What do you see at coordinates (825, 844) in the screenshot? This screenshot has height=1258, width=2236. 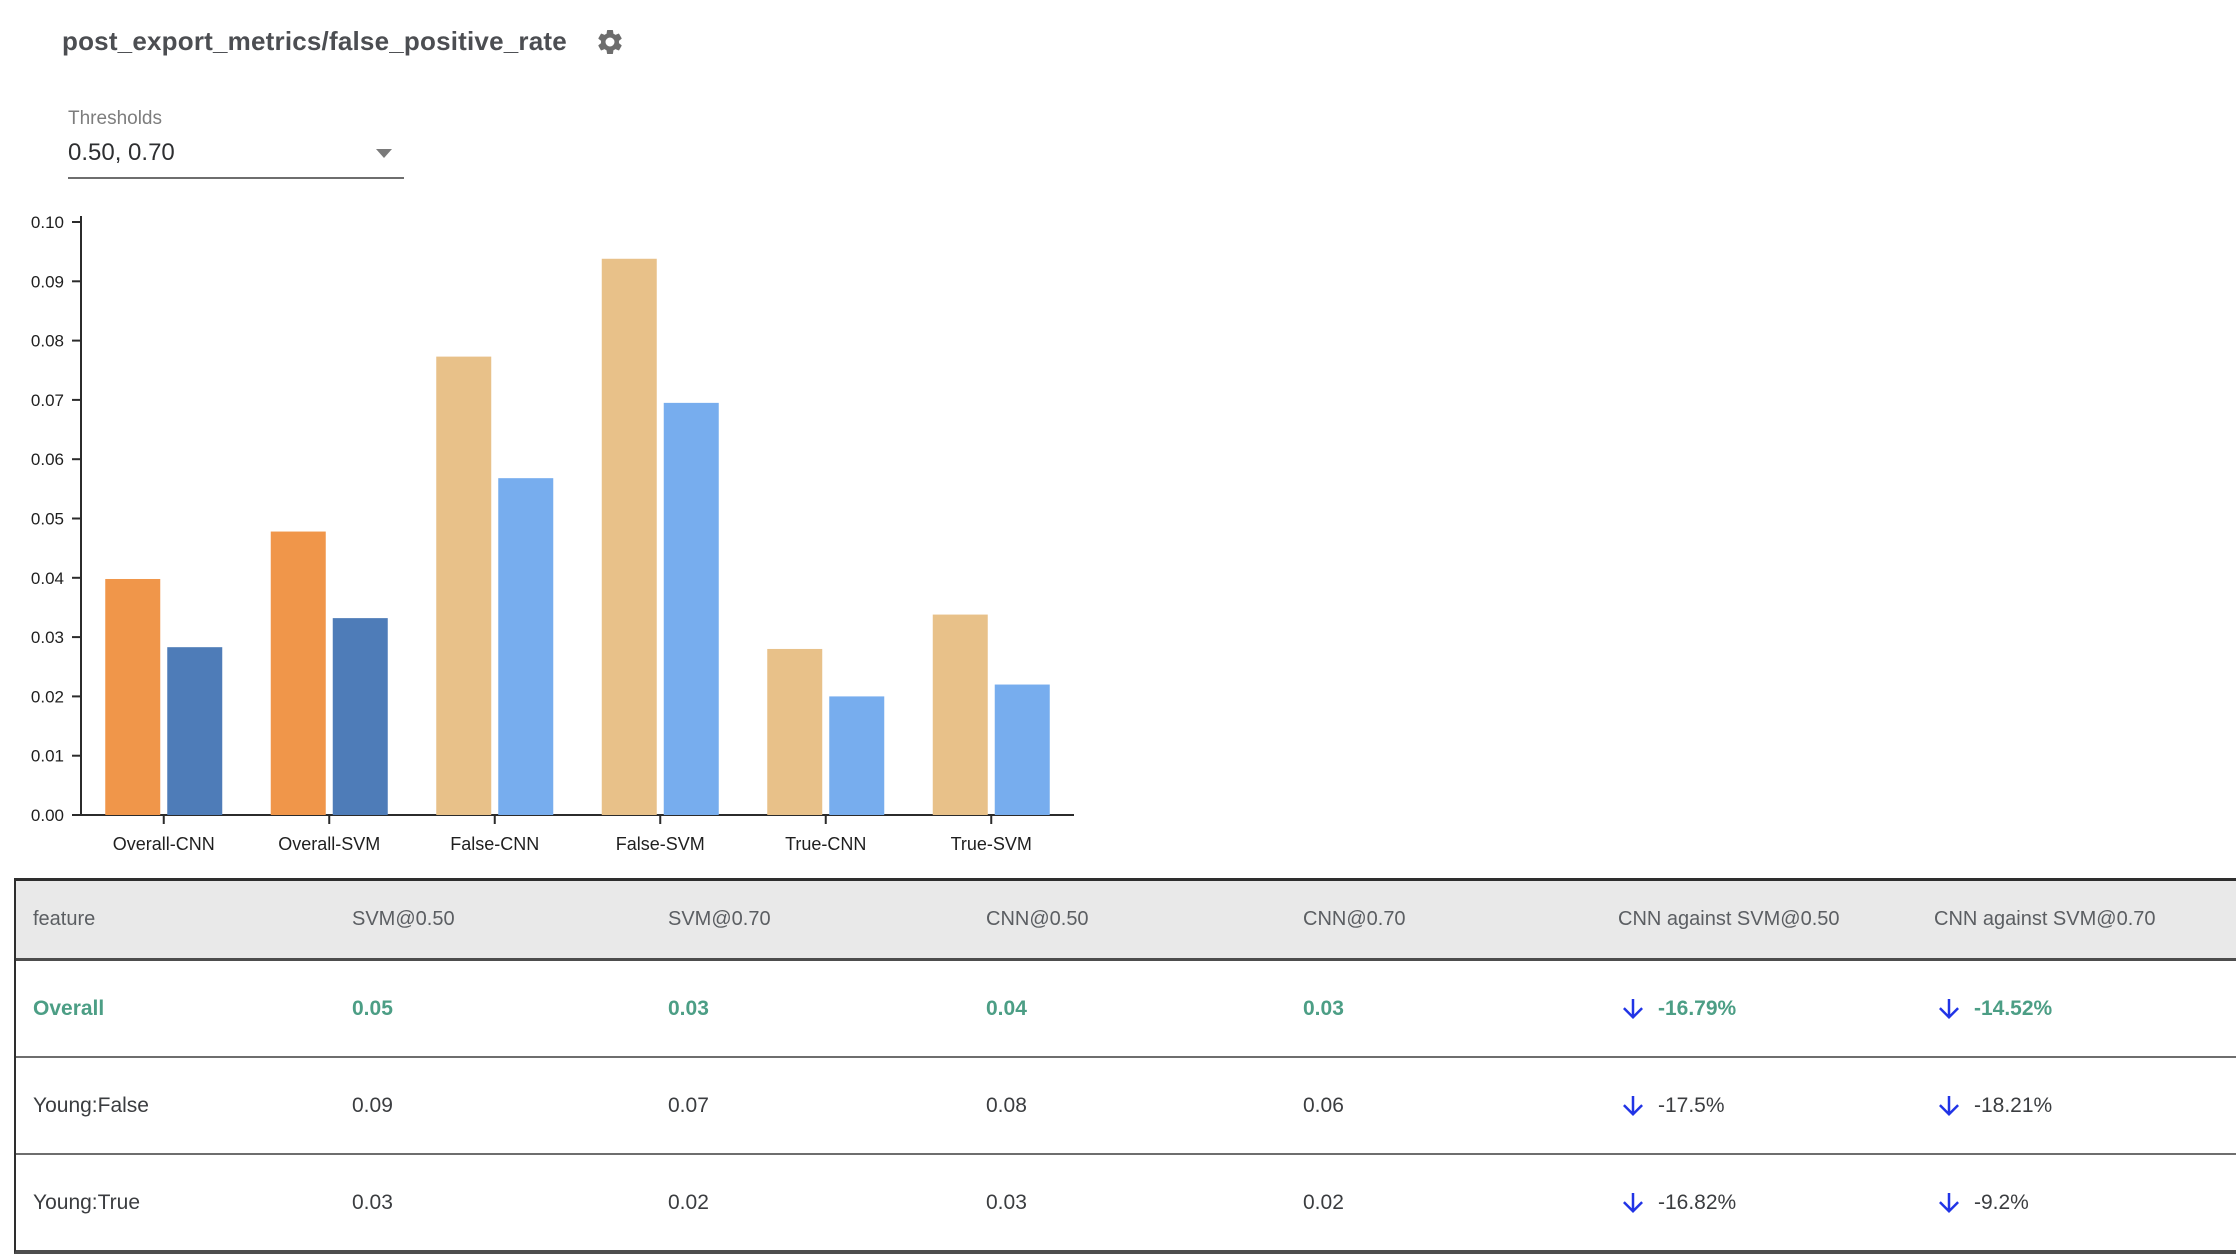 I see `x-axis-category-label: True-CNN` at bounding box center [825, 844].